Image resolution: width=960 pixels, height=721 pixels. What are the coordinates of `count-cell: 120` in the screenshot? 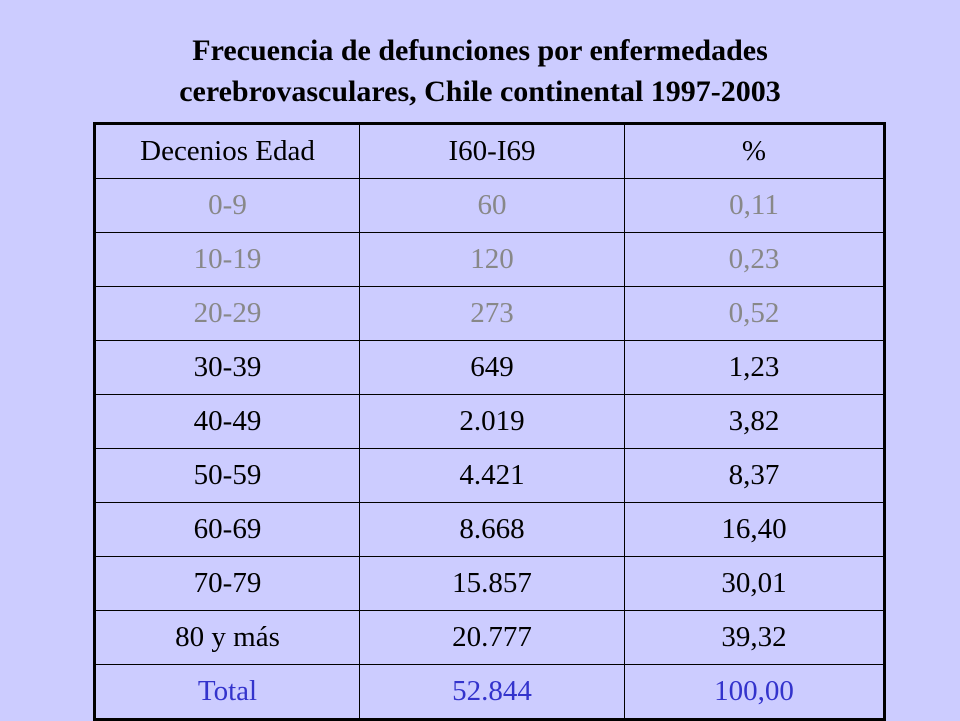 It's located at (492, 259).